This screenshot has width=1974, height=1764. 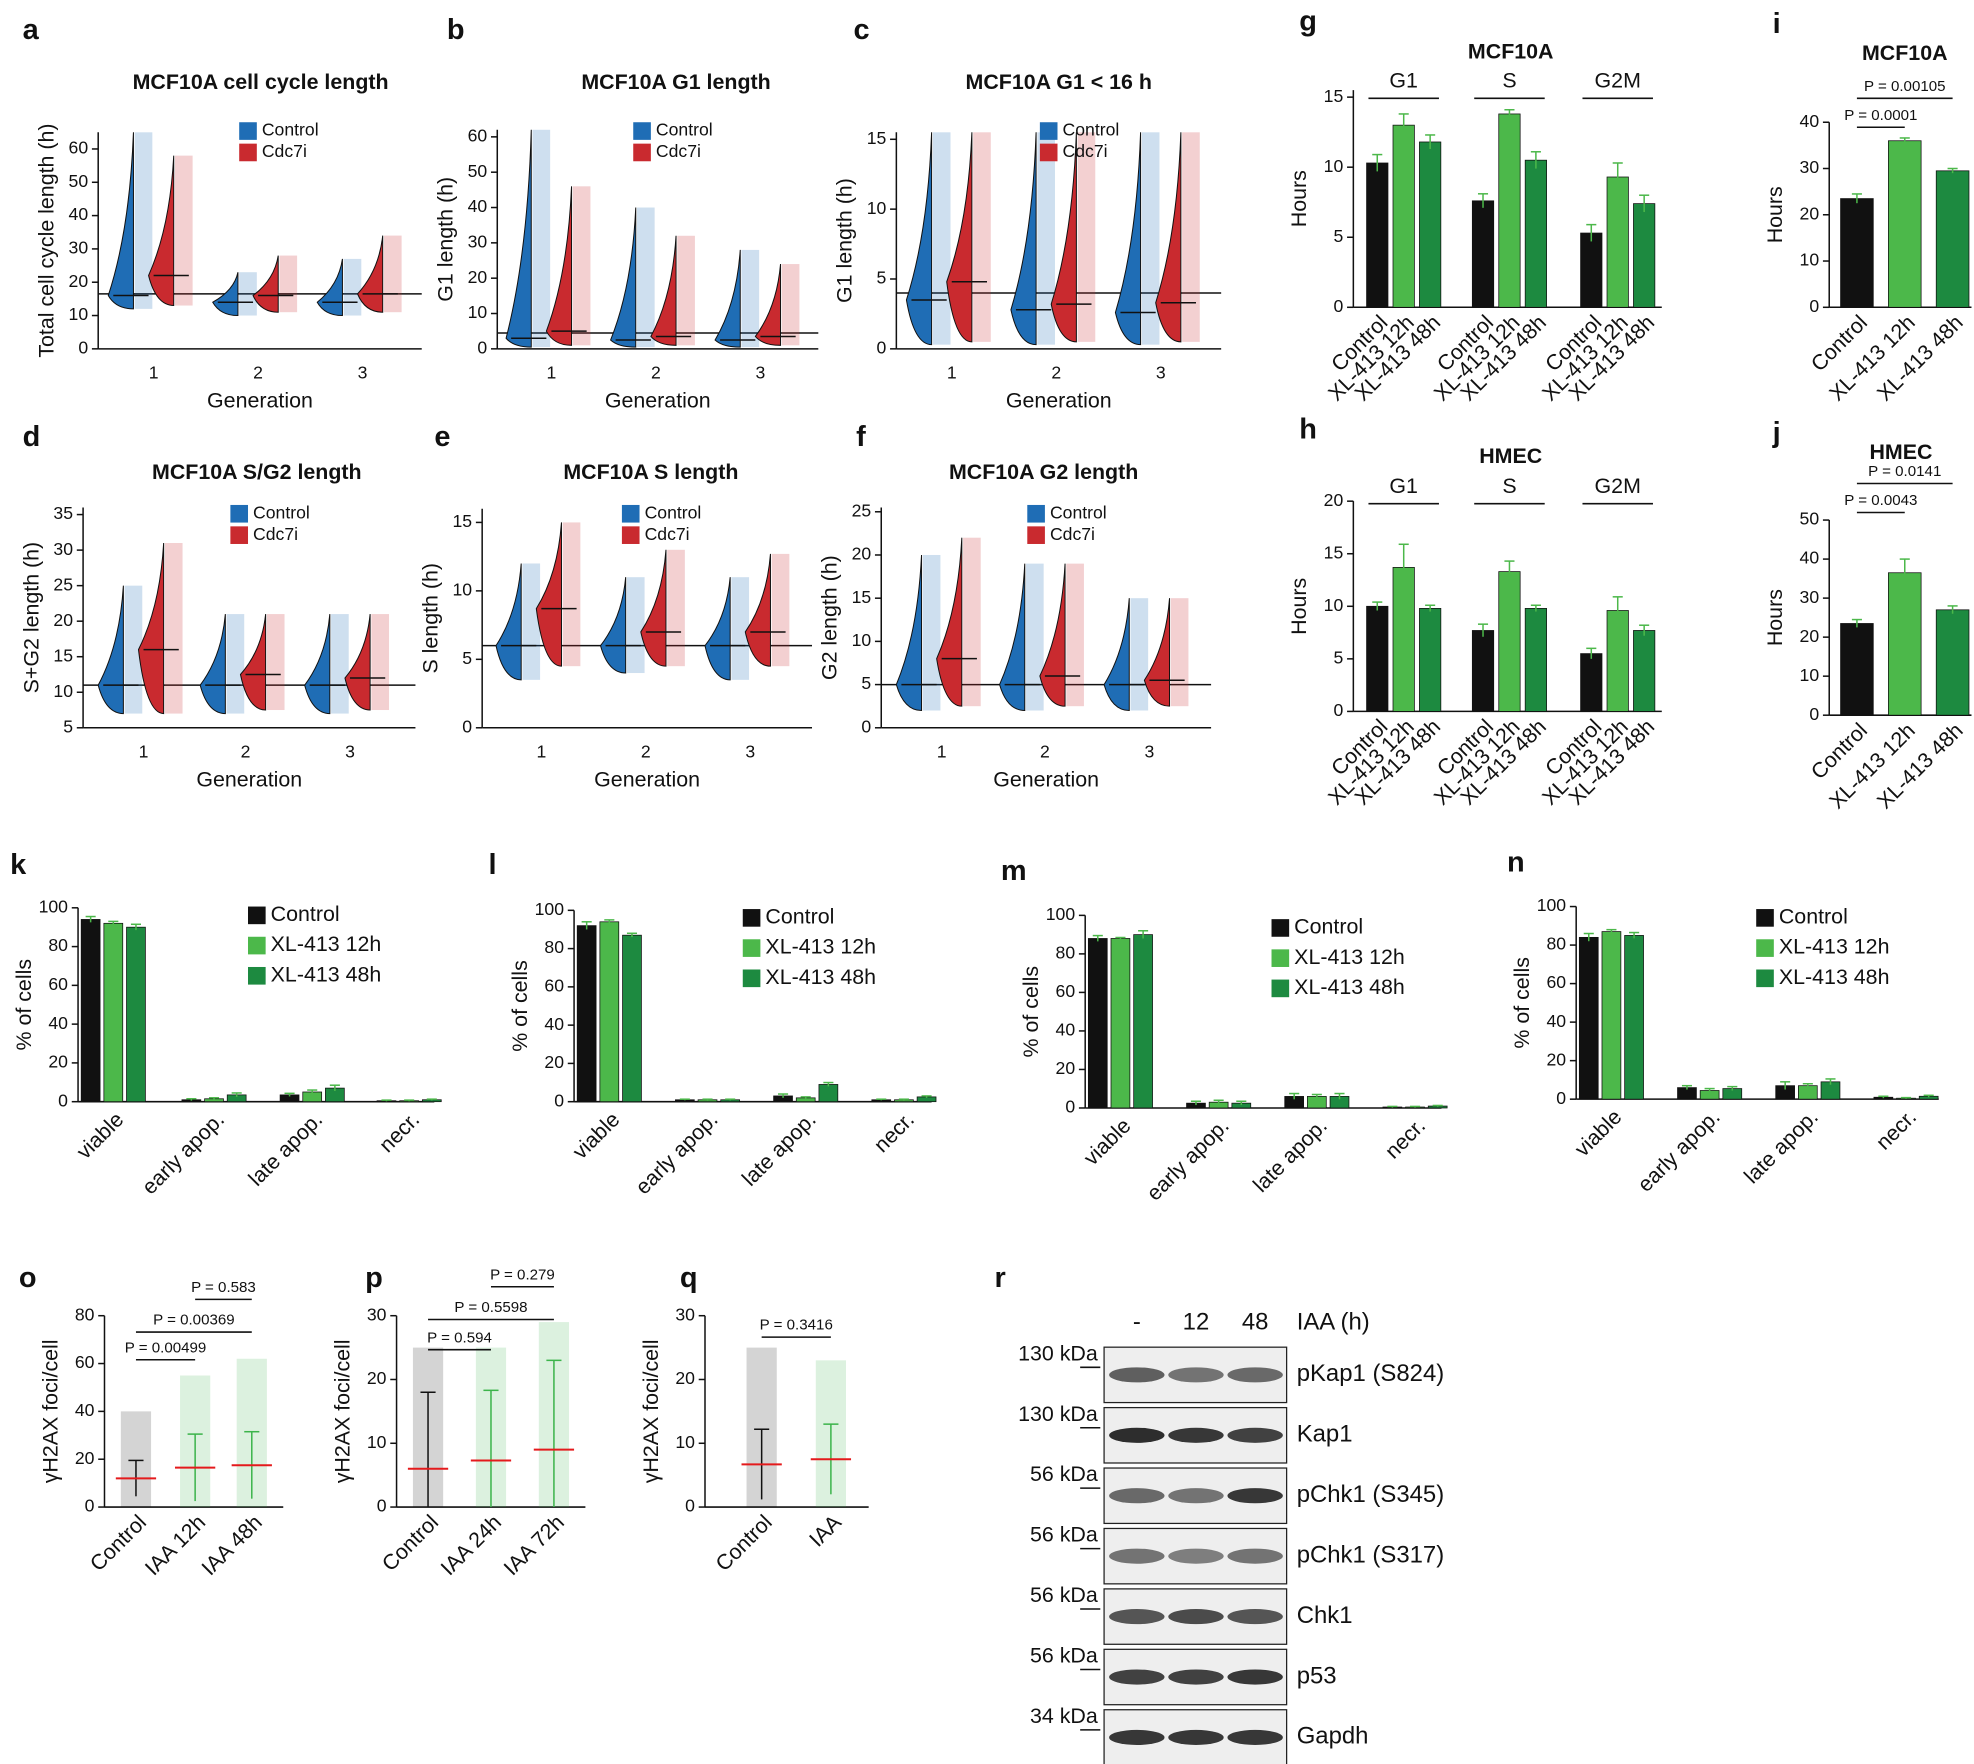 I want to click on panel-letter: j, so click(x=1776, y=433).